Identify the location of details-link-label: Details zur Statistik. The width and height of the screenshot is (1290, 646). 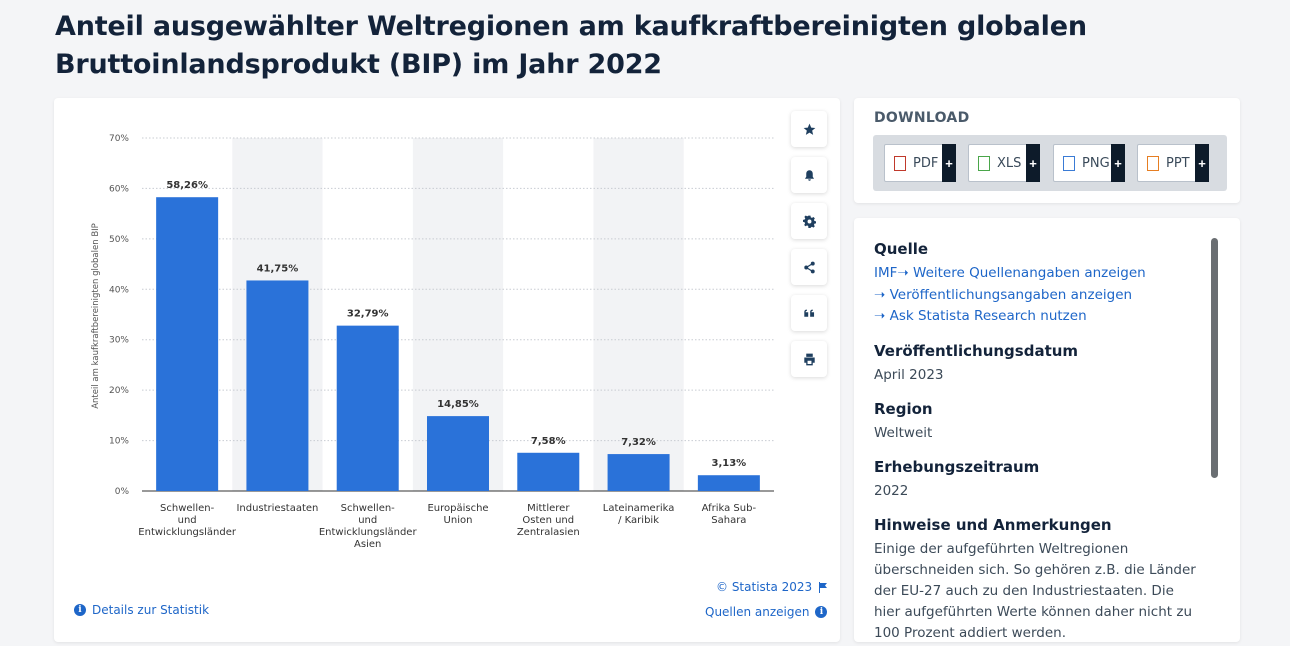
(151, 610).